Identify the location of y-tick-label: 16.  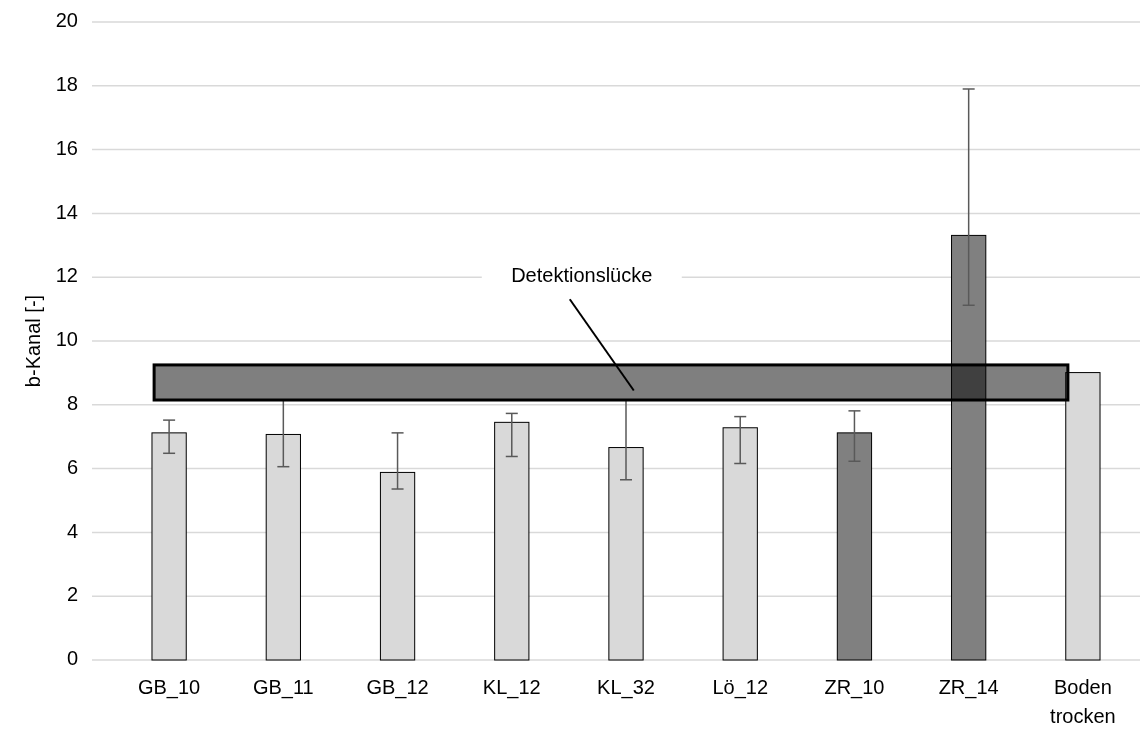
(66, 147).